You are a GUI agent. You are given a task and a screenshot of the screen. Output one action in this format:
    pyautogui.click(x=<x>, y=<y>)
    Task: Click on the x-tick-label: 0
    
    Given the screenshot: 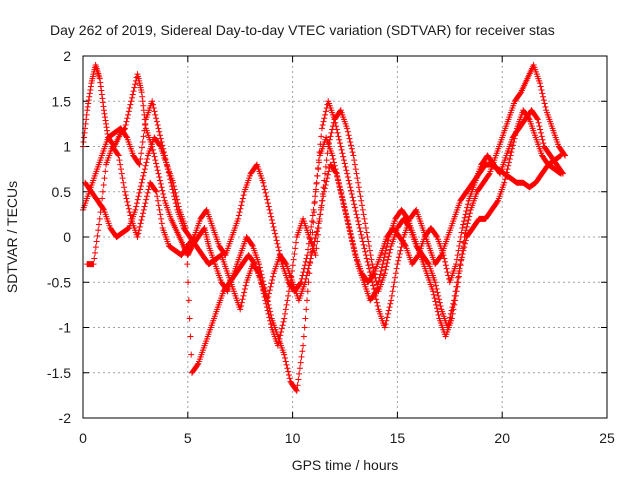 What is the action you would take?
    pyautogui.click(x=83, y=438)
    